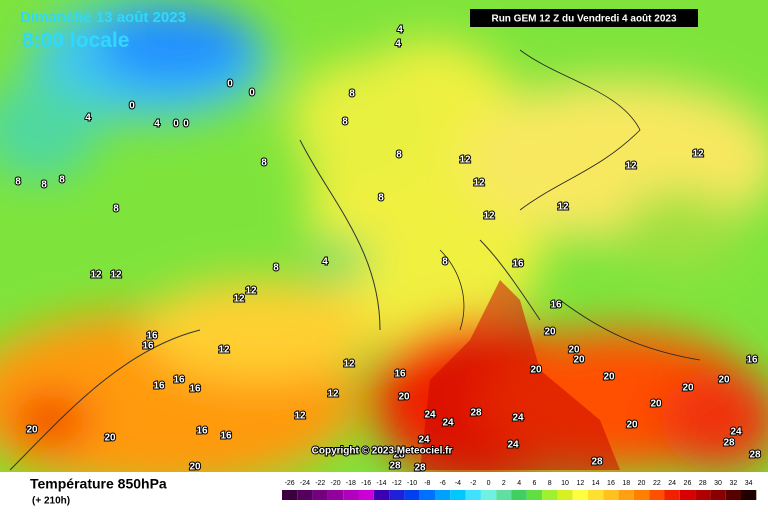 The width and height of the screenshot is (768, 512). Describe the element at coordinates (504, 483) in the screenshot. I see `legend-level: 2` at that location.